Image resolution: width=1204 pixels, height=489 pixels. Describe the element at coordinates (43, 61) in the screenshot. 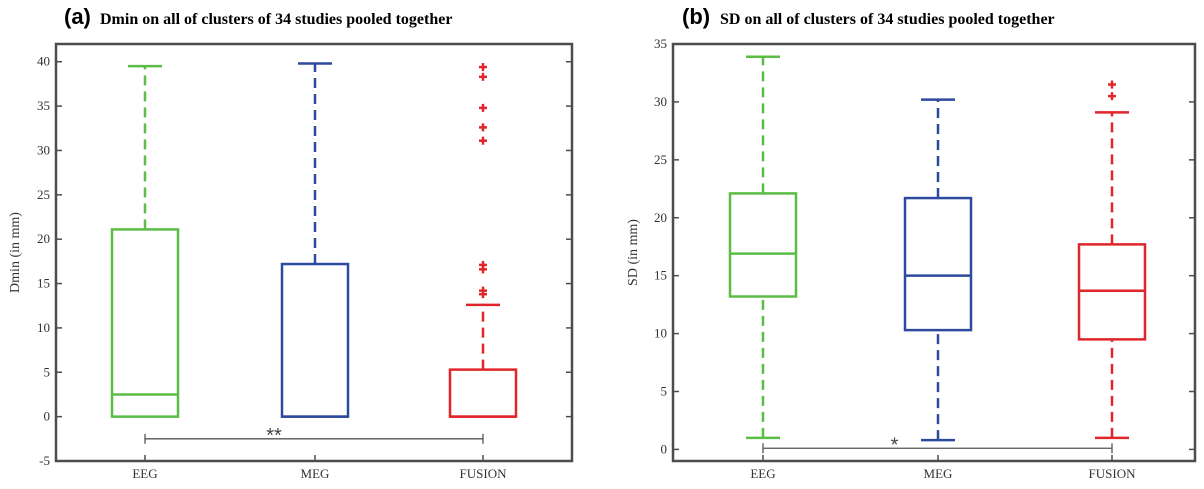

I see `y-tick-label: 40` at that location.